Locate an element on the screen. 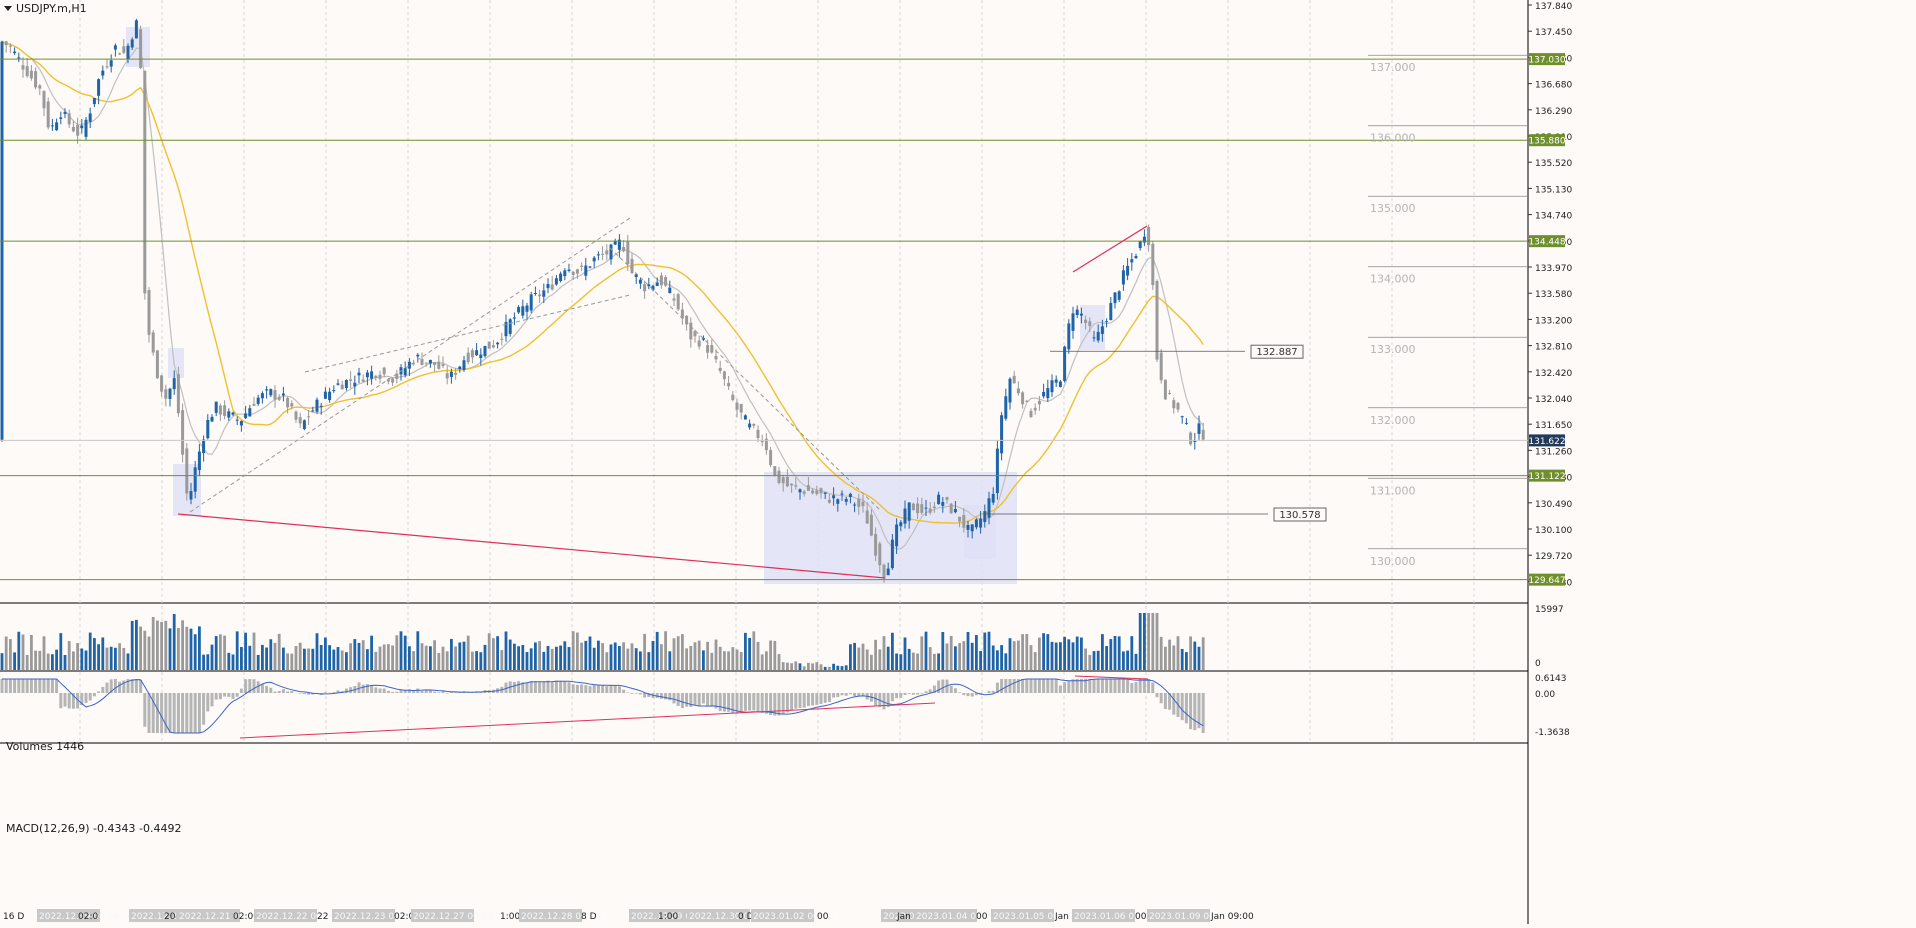  symbol-header: USDJPY.m,H1 is located at coordinates (45, 8).